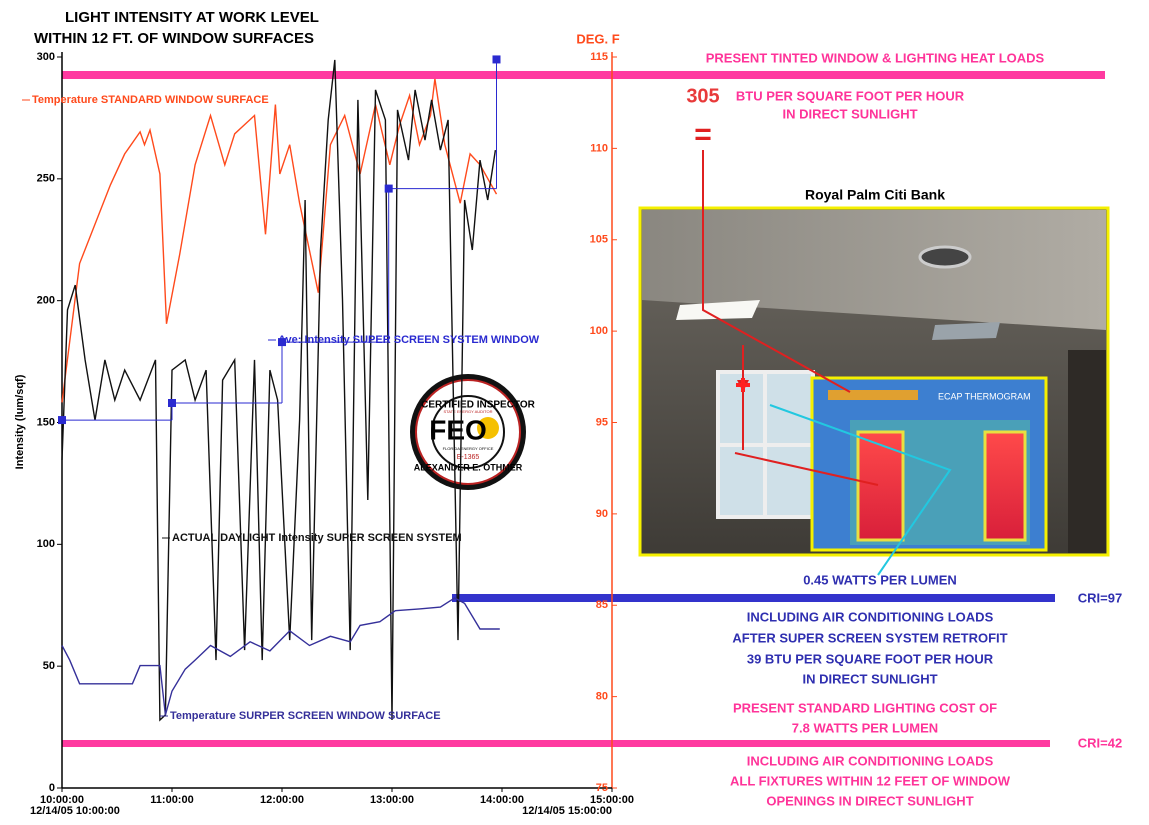 Image resolution: width=1149 pixels, height=825 pixels. I want to click on seal-text: ALEXANDER E. OTHMER, so click(468, 467).